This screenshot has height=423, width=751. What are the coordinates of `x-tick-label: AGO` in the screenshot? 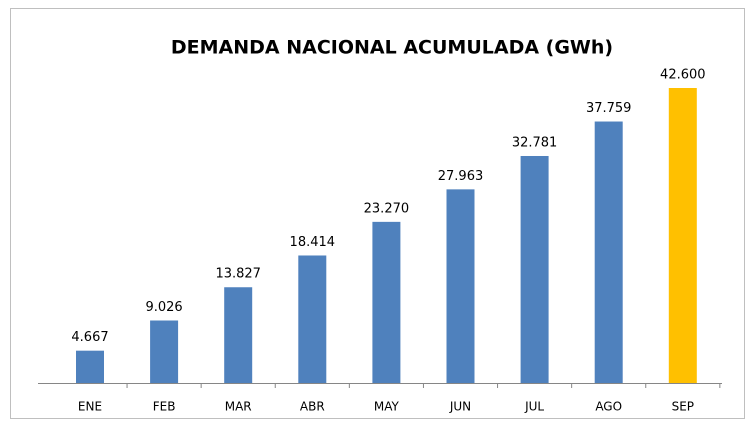 It's located at (608, 407).